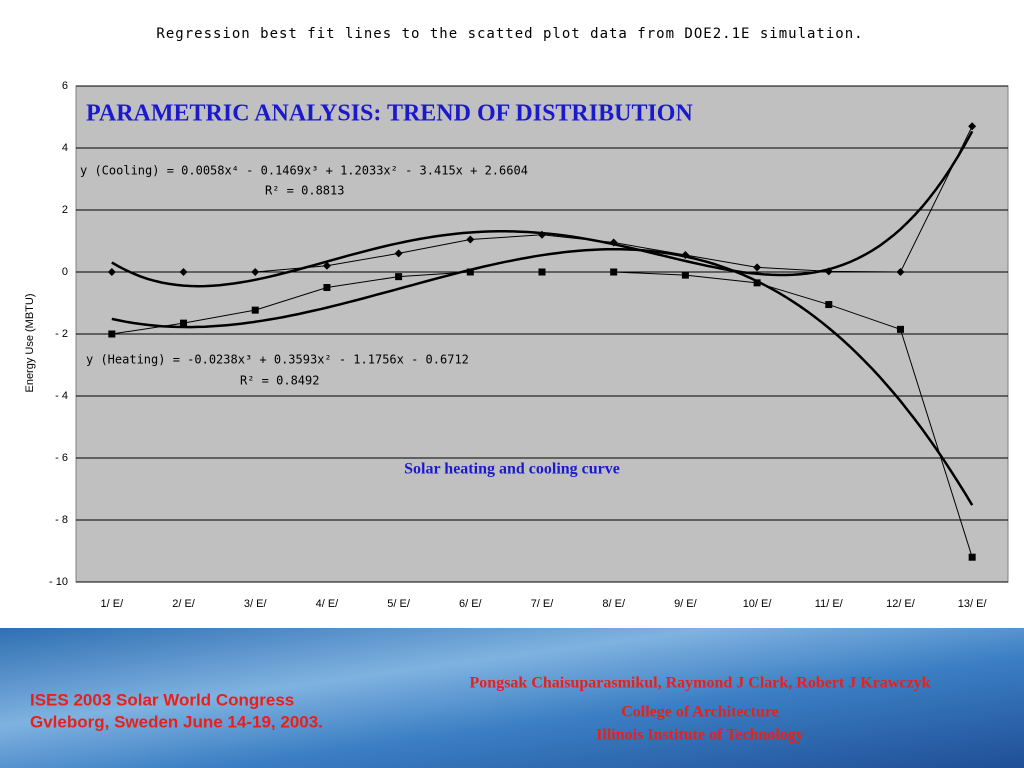 This screenshot has height=768, width=1024. I want to click on y-tick-label: - 4, so click(61, 396).